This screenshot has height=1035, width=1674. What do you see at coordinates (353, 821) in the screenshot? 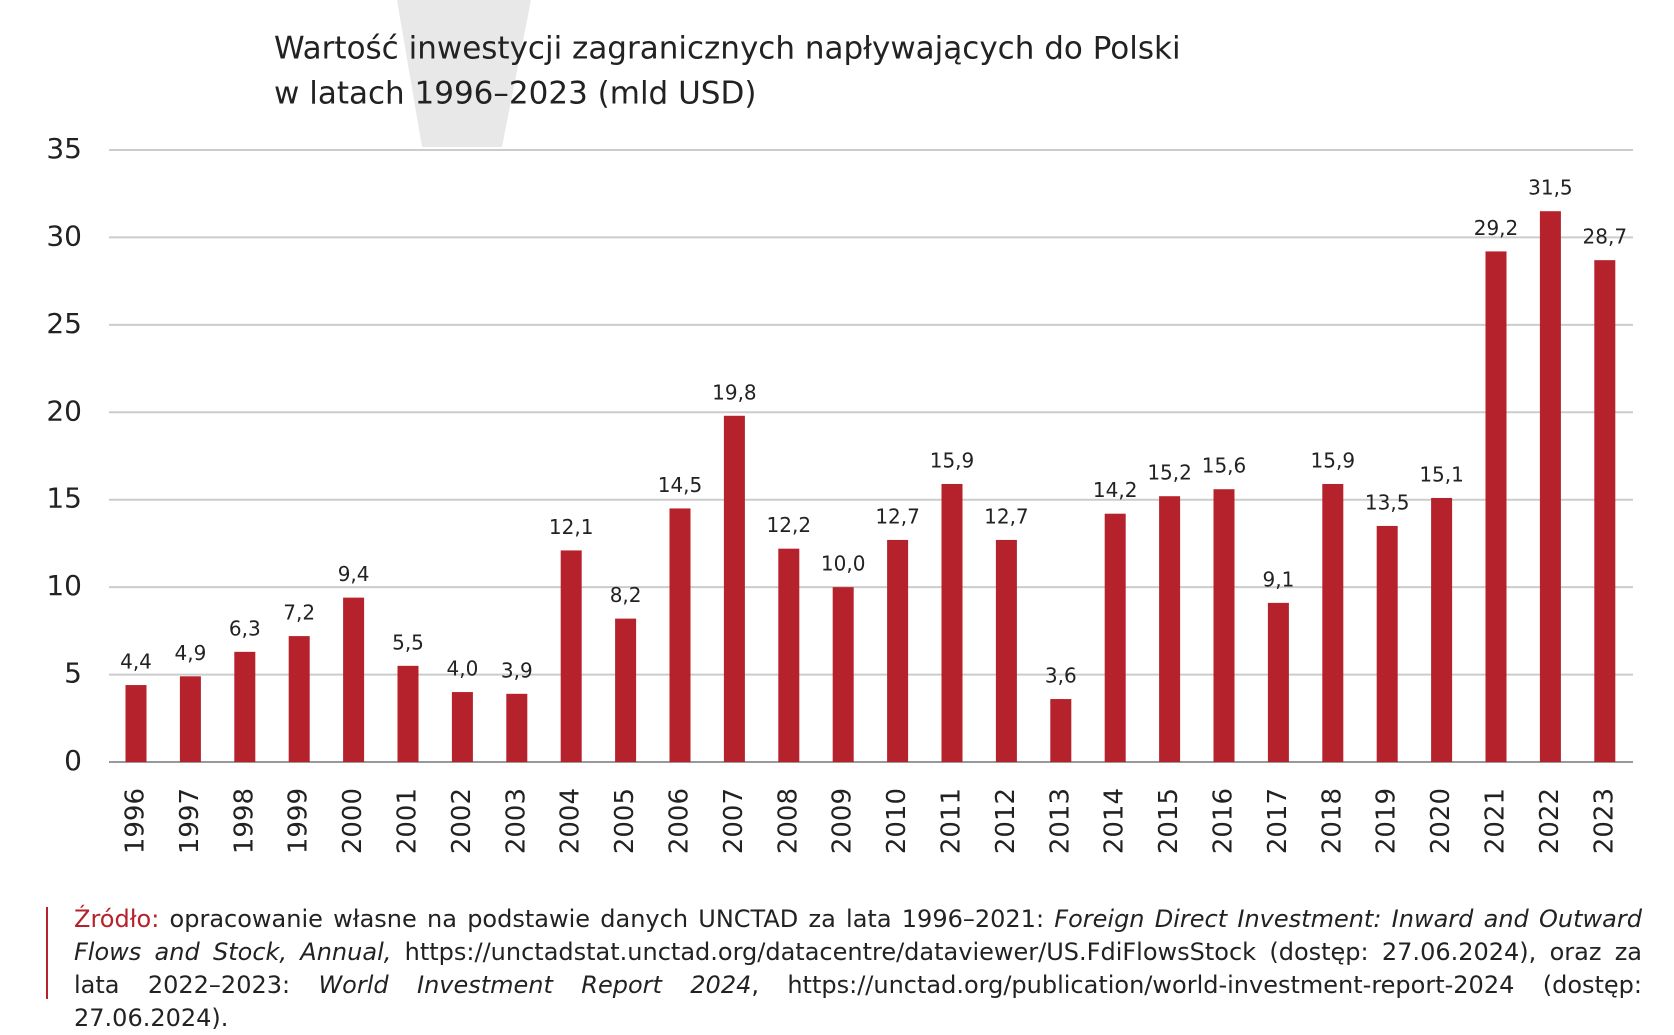
I see `x-tick-label: 2000` at bounding box center [353, 821].